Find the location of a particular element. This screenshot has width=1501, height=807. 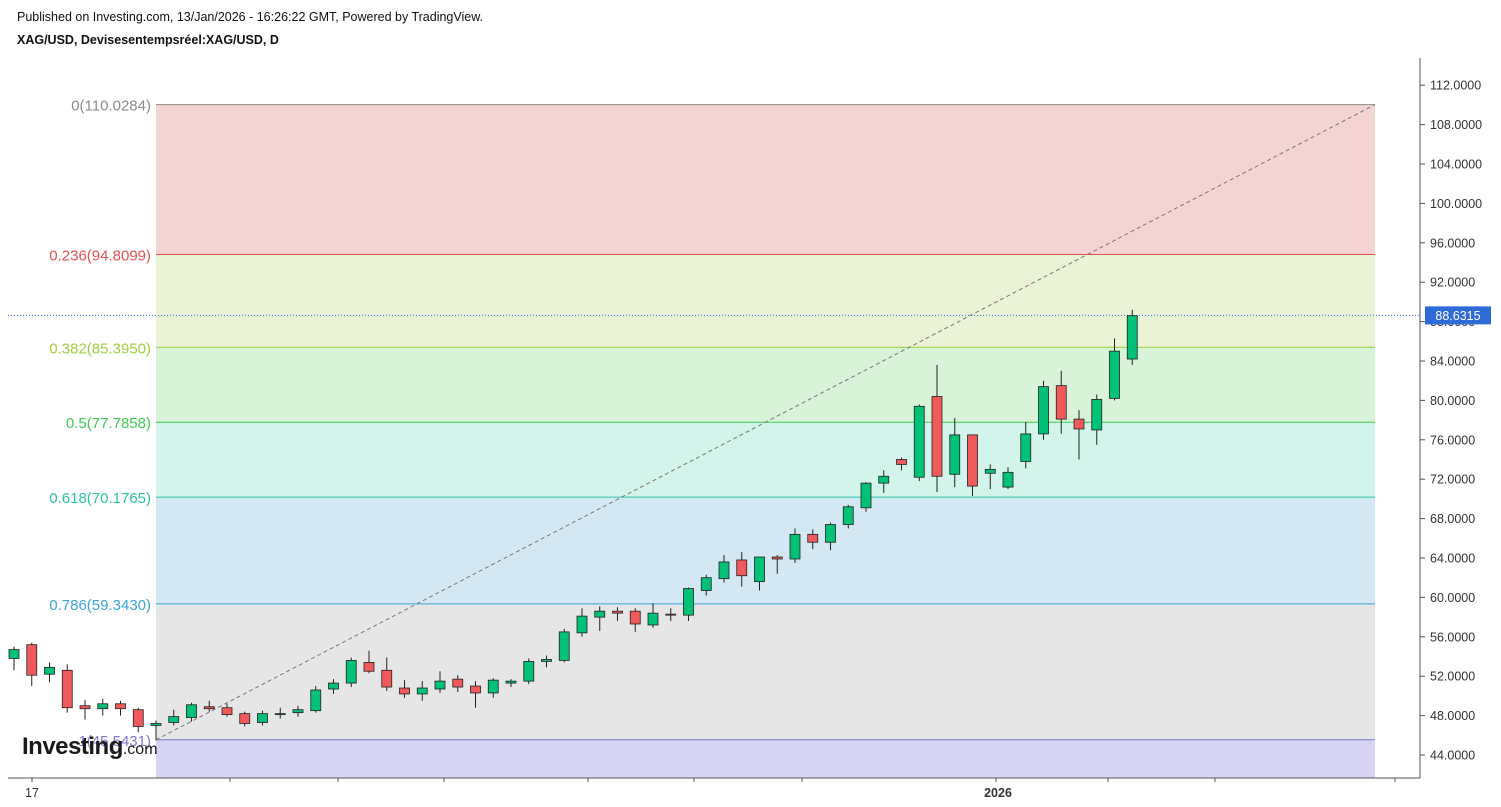

price-tick-label: 52.0000 is located at coordinates (1452, 677).